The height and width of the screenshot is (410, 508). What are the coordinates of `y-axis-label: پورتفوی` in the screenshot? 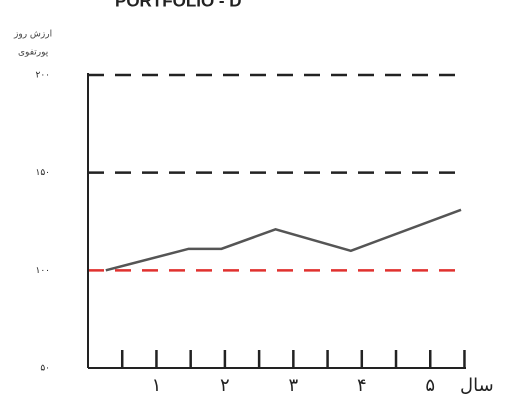 It's located at (33, 53).